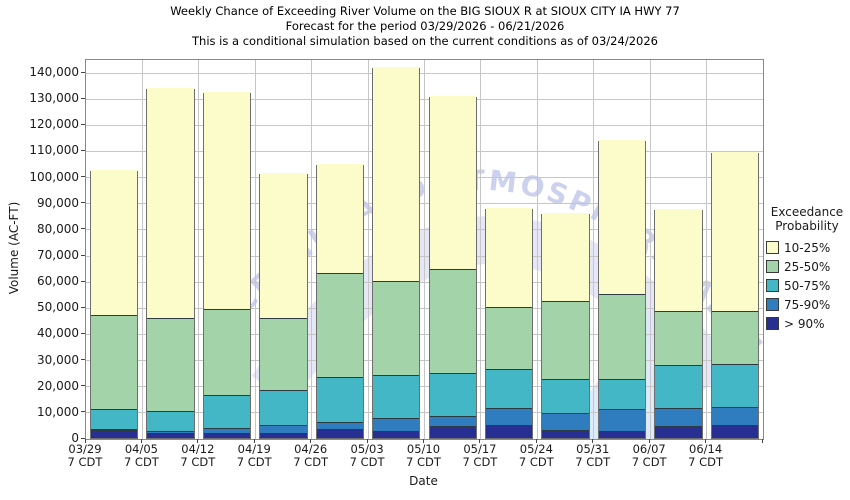 This screenshot has width=850, height=500. What do you see at coordinates (536, 449) in the screenshot?
I see `x-tick-date: 05/24` at bounding box center [536, 449].